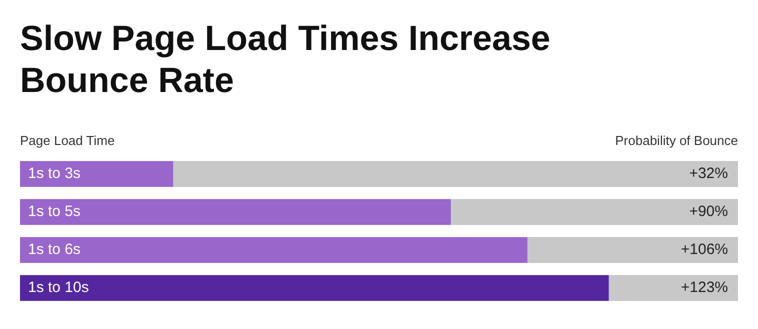  Describe the element at coordinates (704, 287) in the screenshot. I see `data-label: +123%` at that location.